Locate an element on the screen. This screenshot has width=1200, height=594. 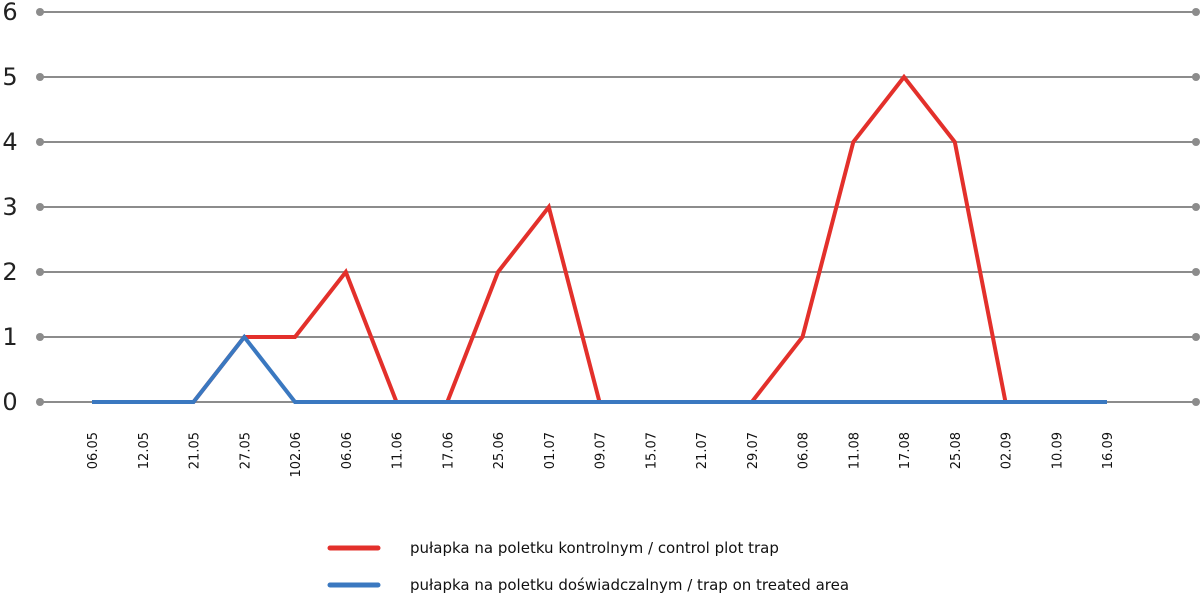
x-tick-label: 10.09 is located at coordinates (1057, 450).